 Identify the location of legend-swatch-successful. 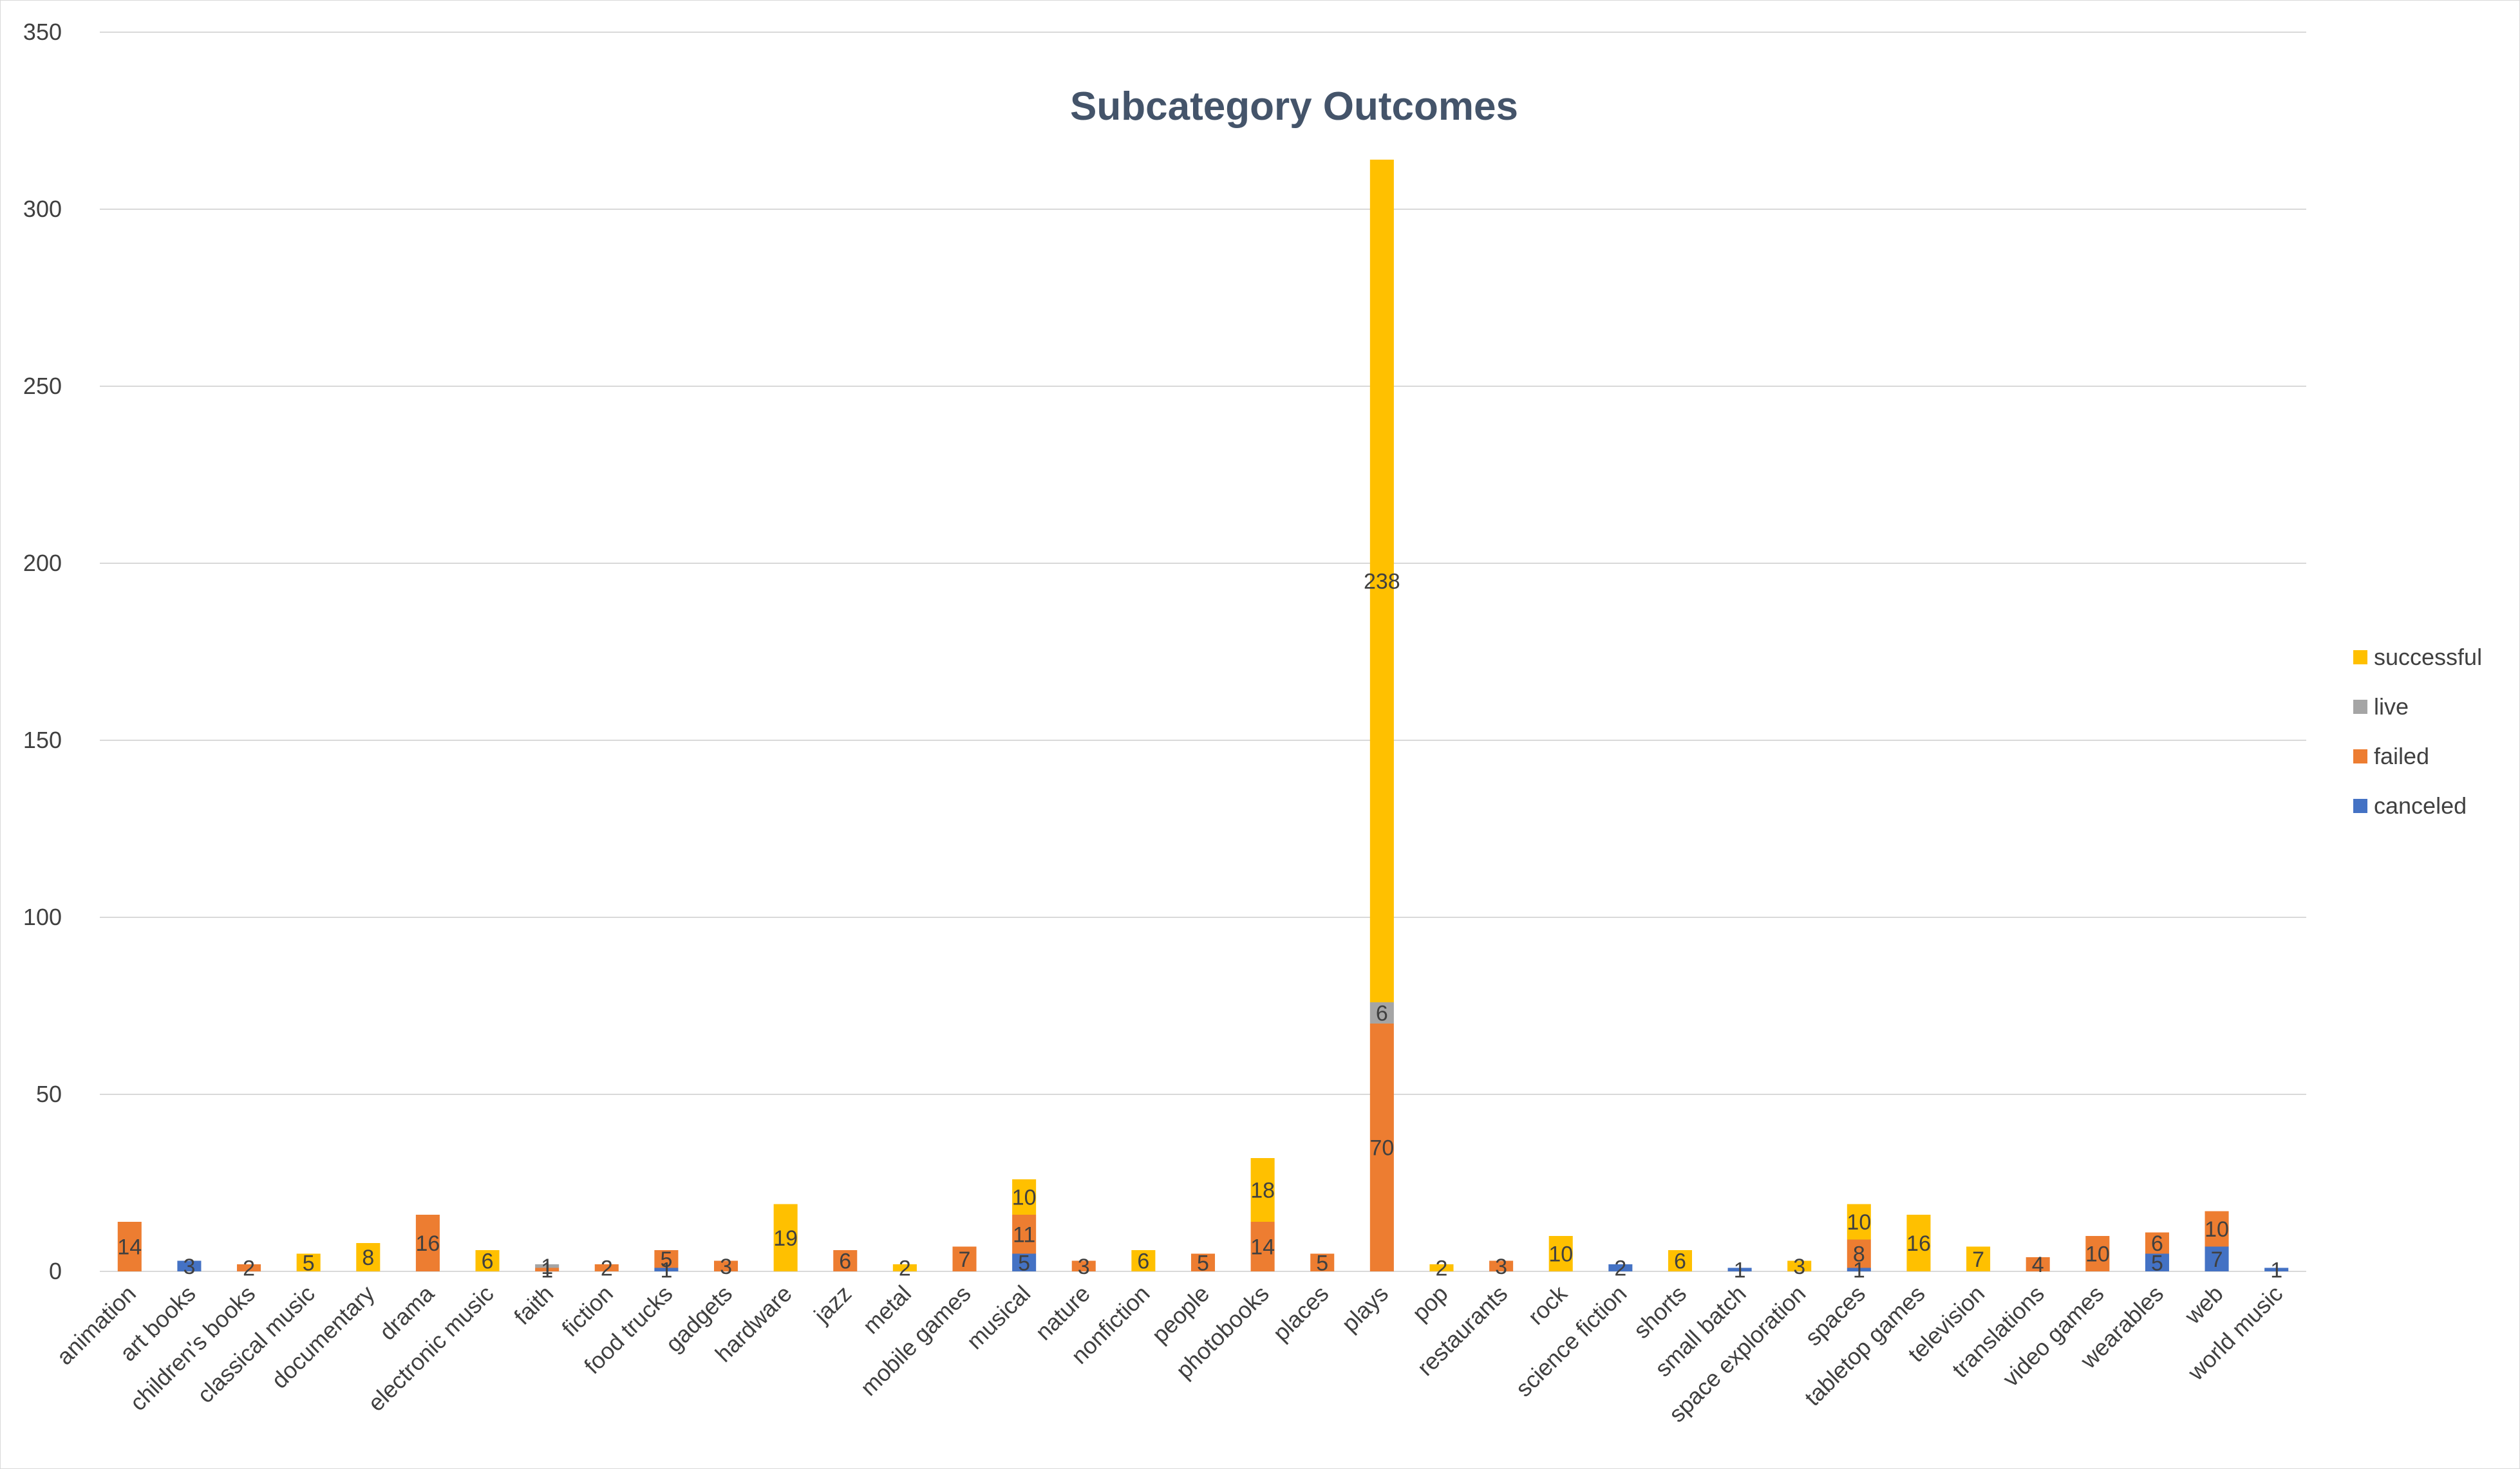
(2360, 657).